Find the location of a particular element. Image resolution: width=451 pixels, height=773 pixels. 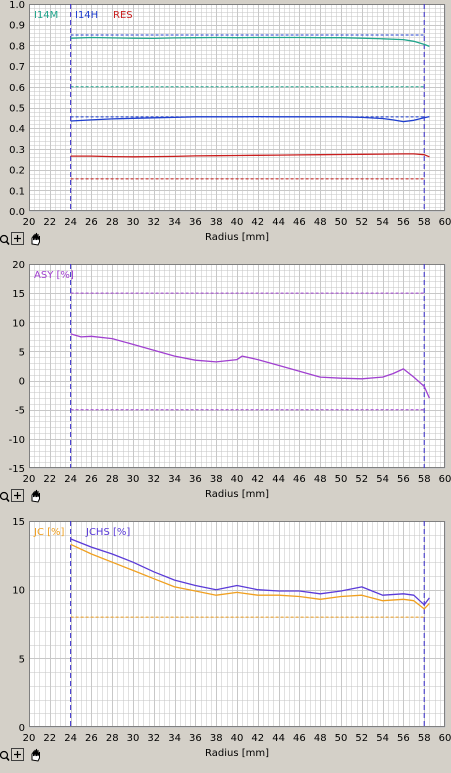

y-tick-label: 0.2 is located at coordinates (17, 171).